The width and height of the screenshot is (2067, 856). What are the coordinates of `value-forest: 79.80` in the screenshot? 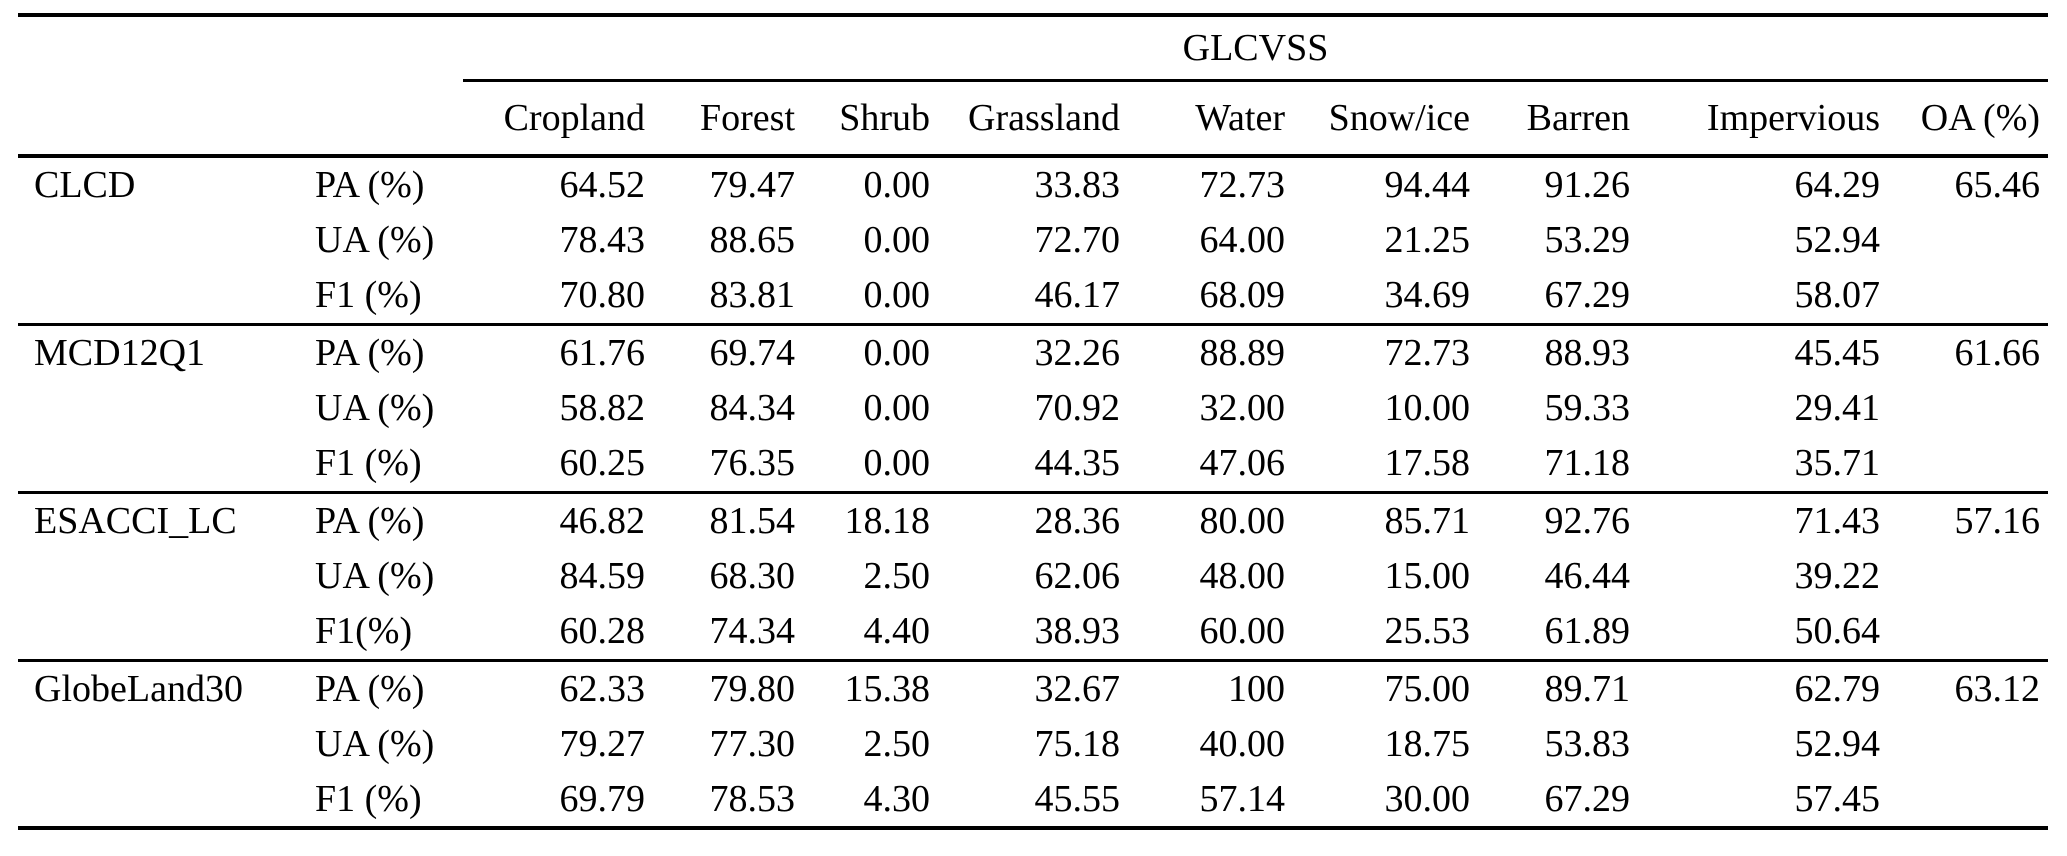 It's located at (752, 688).